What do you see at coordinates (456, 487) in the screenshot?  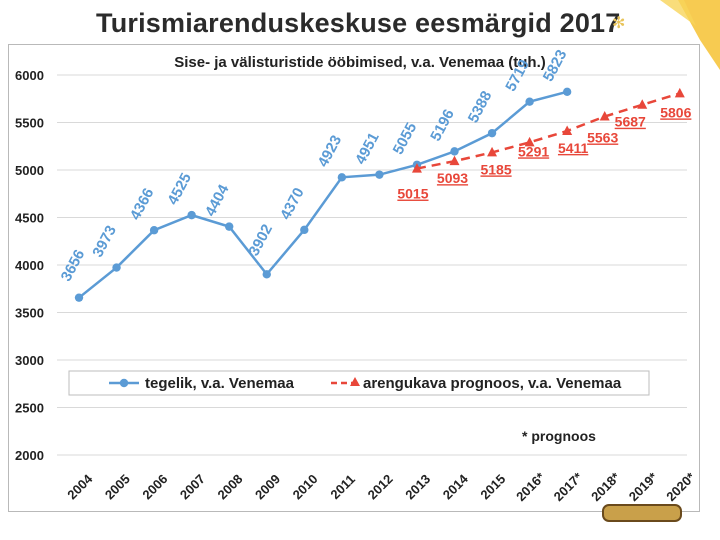 I see `x-tick-label: 2014` at bounding box center [456, 487].